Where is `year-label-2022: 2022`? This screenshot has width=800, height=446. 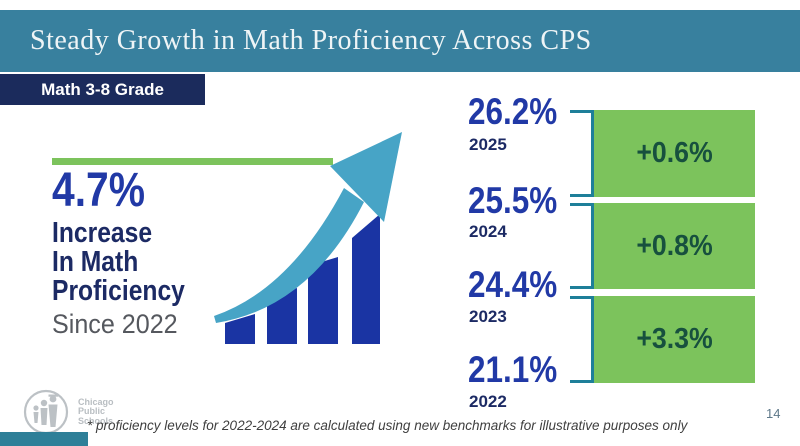 year-label-2022: 2022 is located at coordinates (488, 401).